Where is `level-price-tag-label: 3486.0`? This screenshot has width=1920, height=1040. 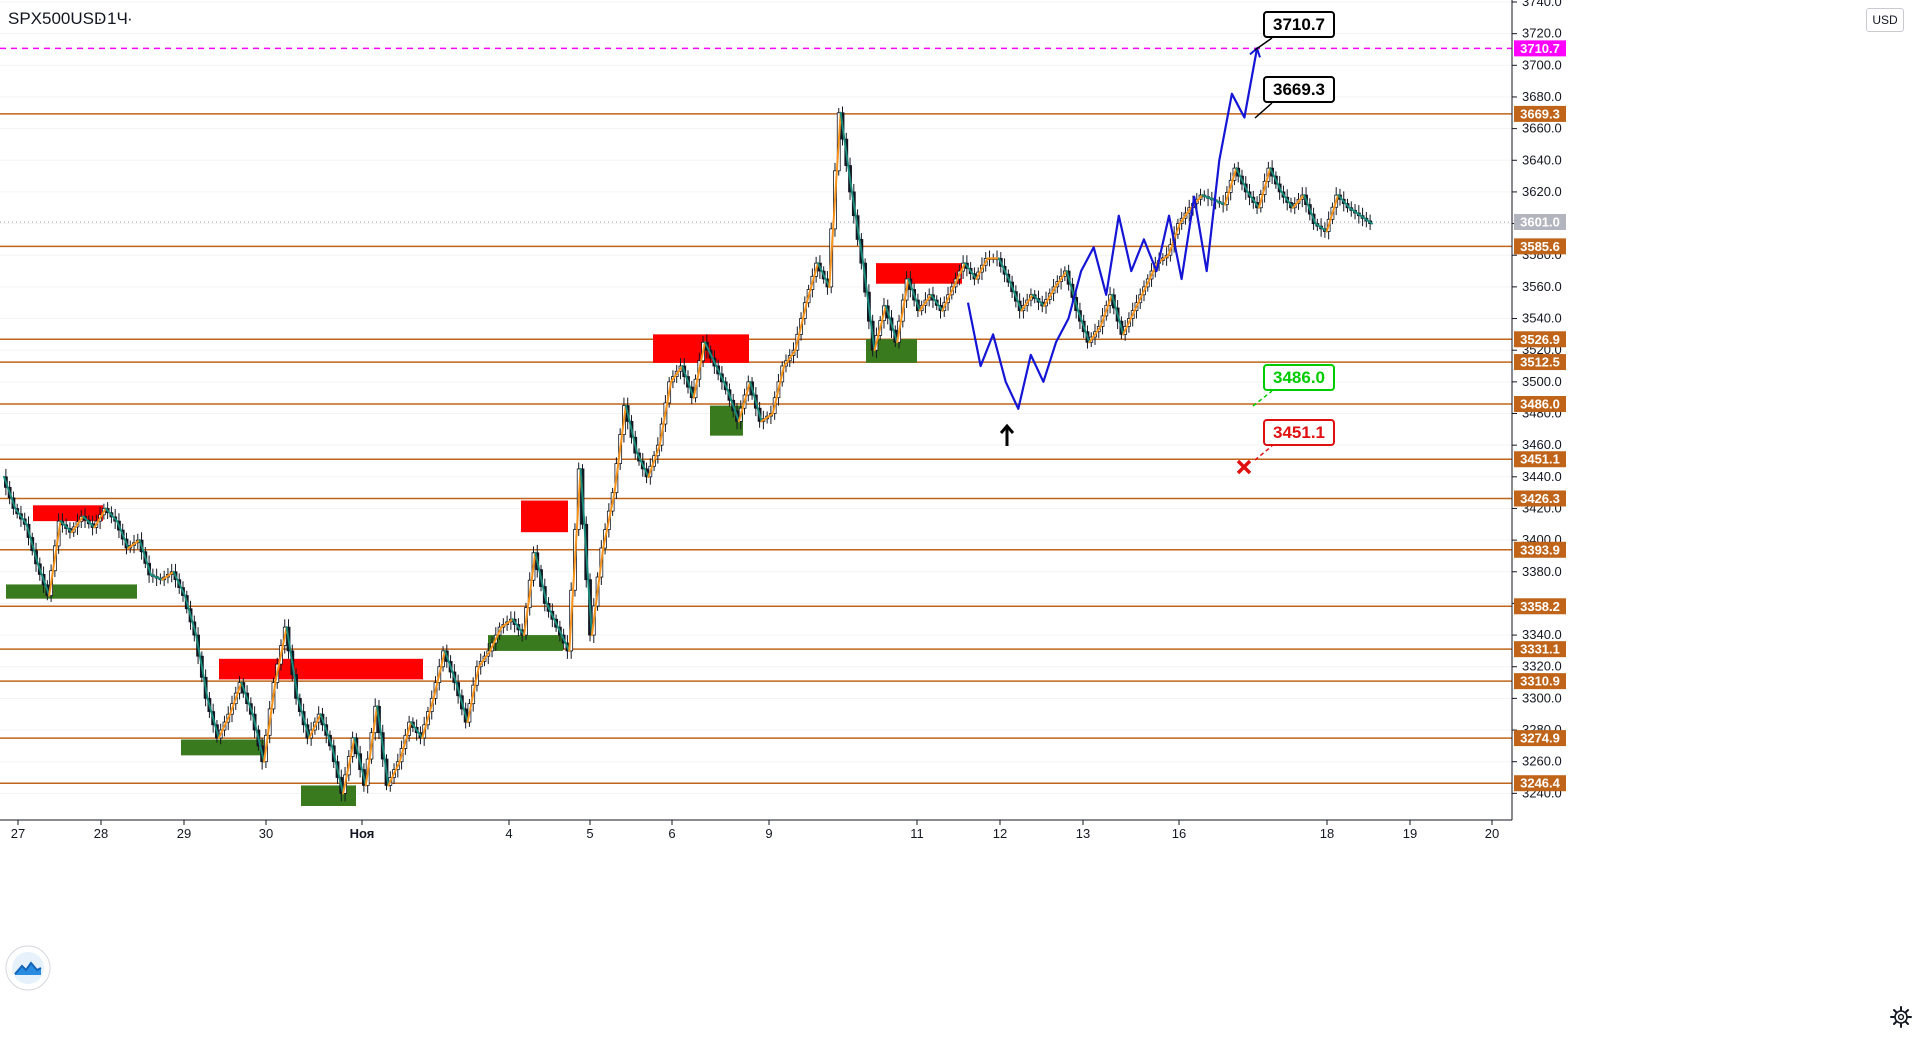 level-price-tag-label: 3486.0 is located at coordinates (1540, 404).